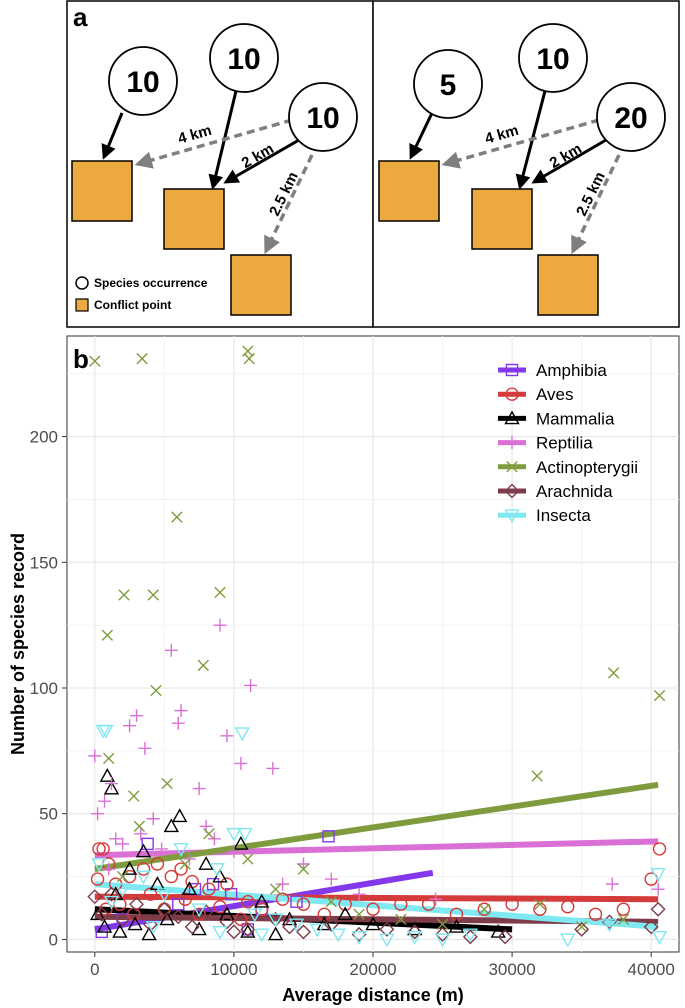 Image resolution: width=685 pixels, height=1008 pixels. I want to click on legend-marker-insecta, so click(512, 516).